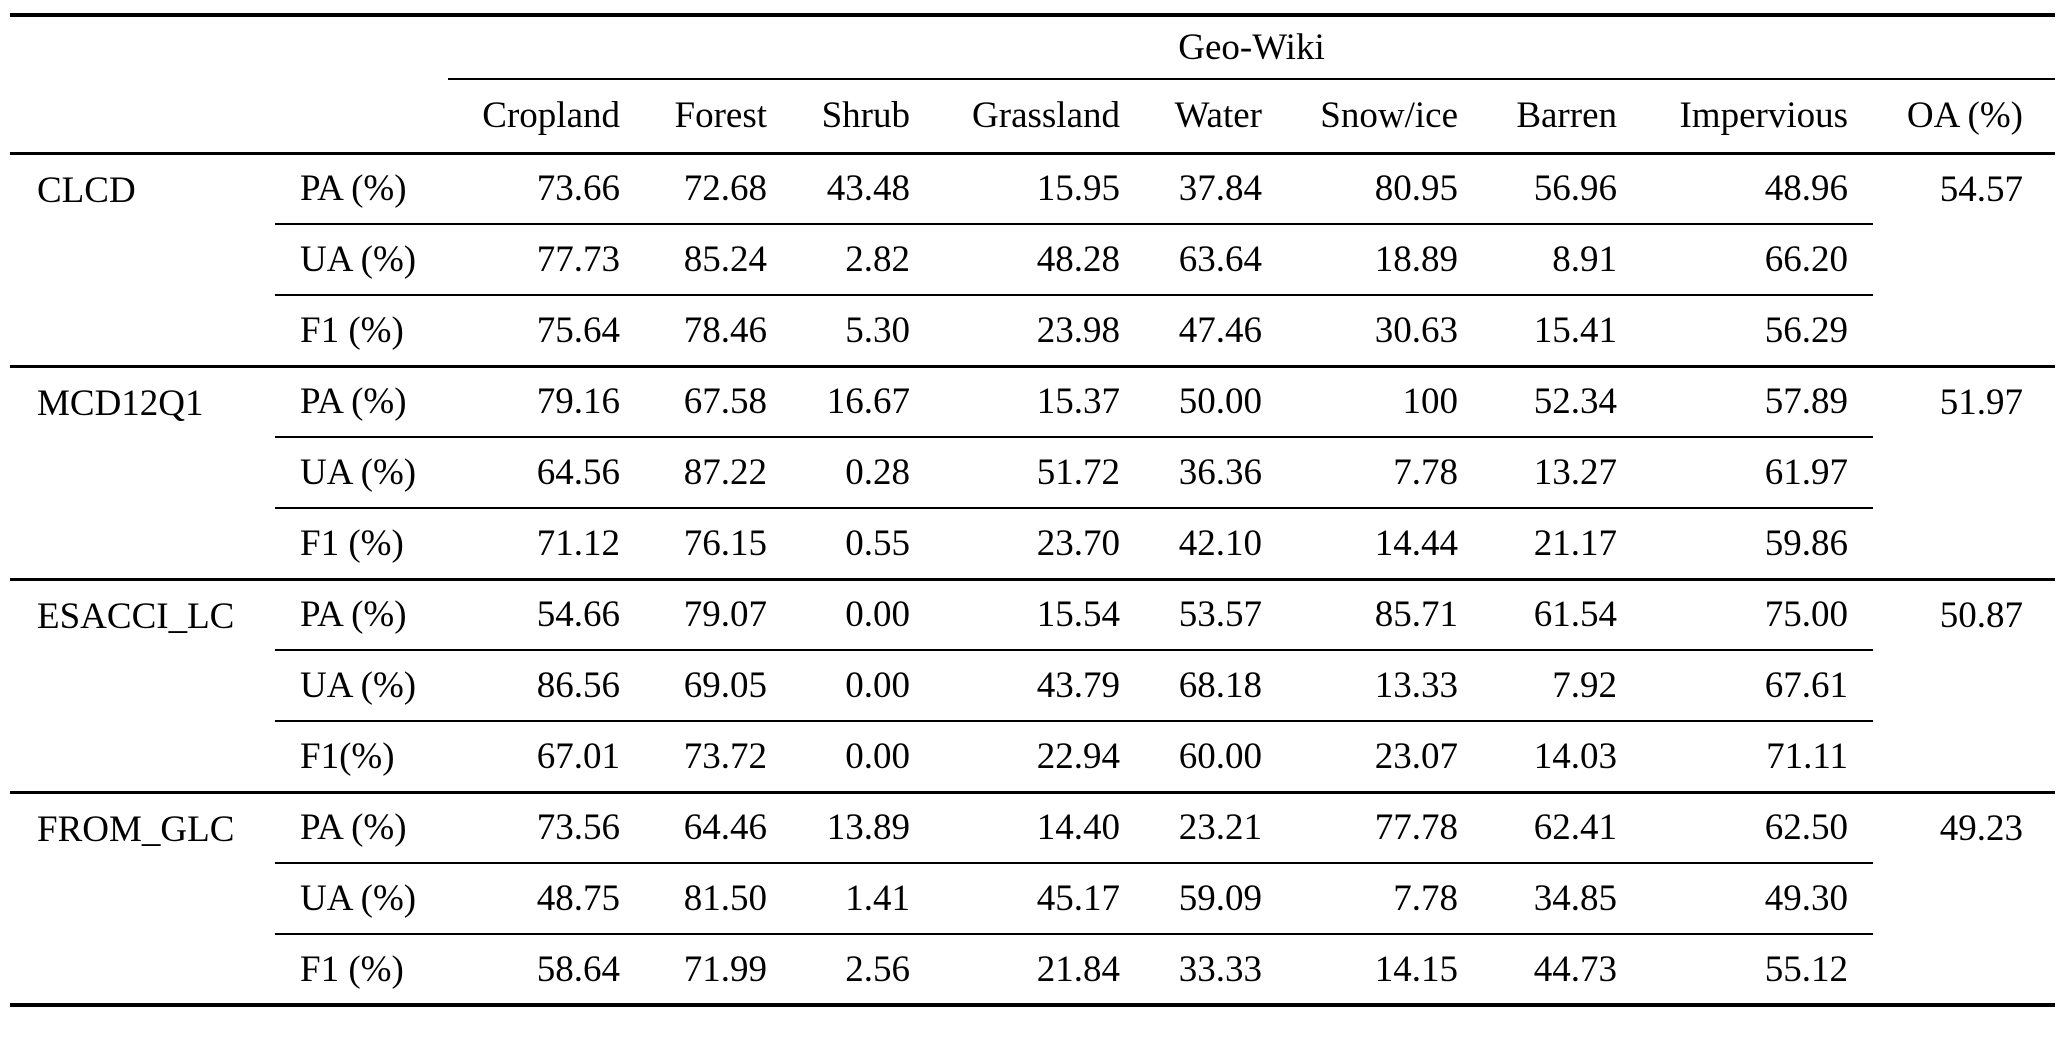  I want to click on value-cell: 56.96, so click(1562, 189).